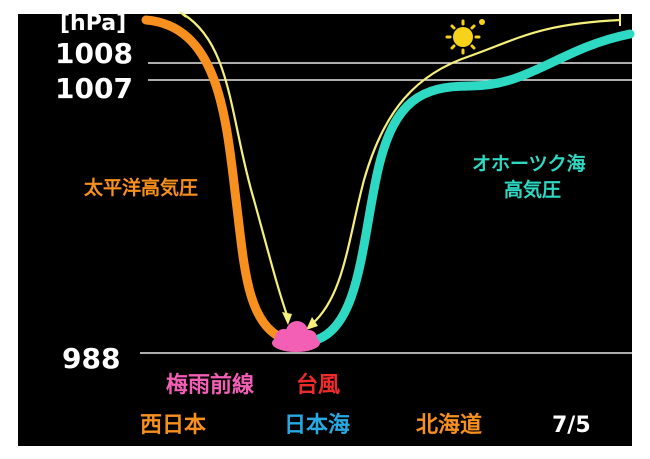 The image size is (650, 459). What do you see at coordinates (449, 425) in the screenshot?
I see `region-hokkaido: 北海道` at bounding box center [449, 425].